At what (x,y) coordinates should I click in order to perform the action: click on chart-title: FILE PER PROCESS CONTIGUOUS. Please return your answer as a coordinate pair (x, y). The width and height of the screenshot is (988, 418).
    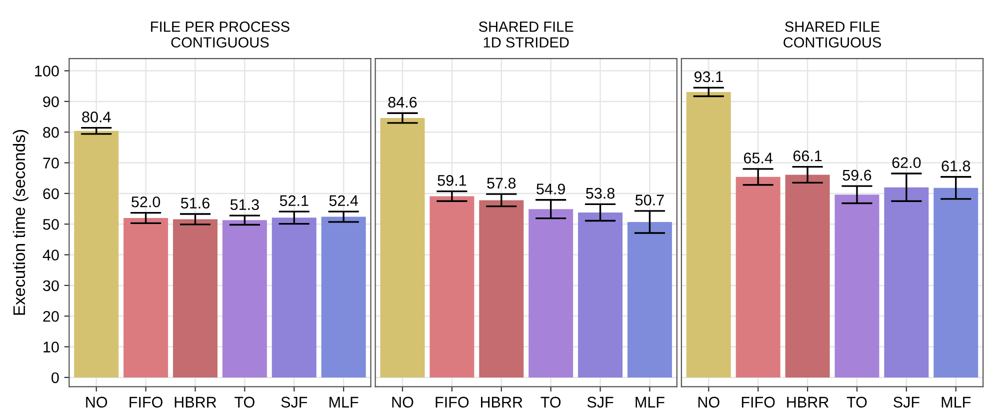
    Looking at the image, I should click on (220, 35).